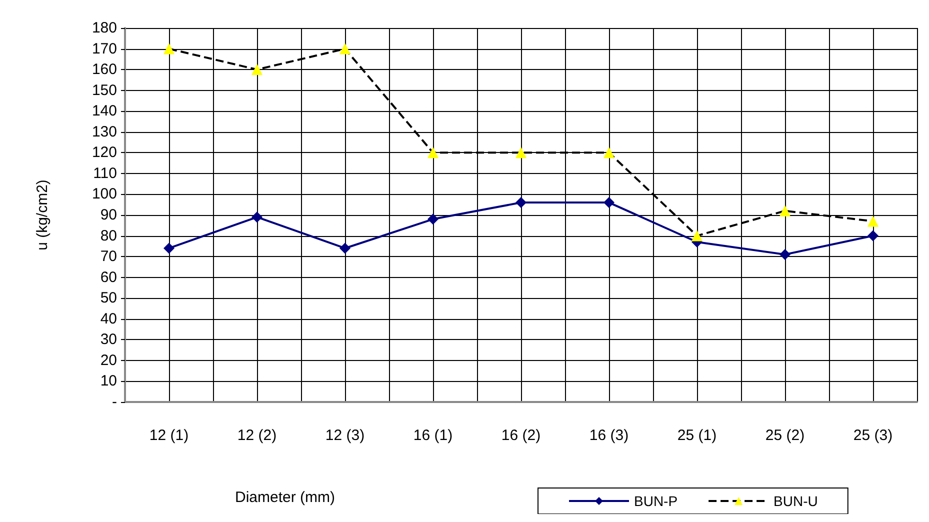 Image resolution: width=929 pixels, height=522 pixels. Describe the element at coordinates (104, 194) in the screenshot. I see `y-tick-label: 100` at that location.